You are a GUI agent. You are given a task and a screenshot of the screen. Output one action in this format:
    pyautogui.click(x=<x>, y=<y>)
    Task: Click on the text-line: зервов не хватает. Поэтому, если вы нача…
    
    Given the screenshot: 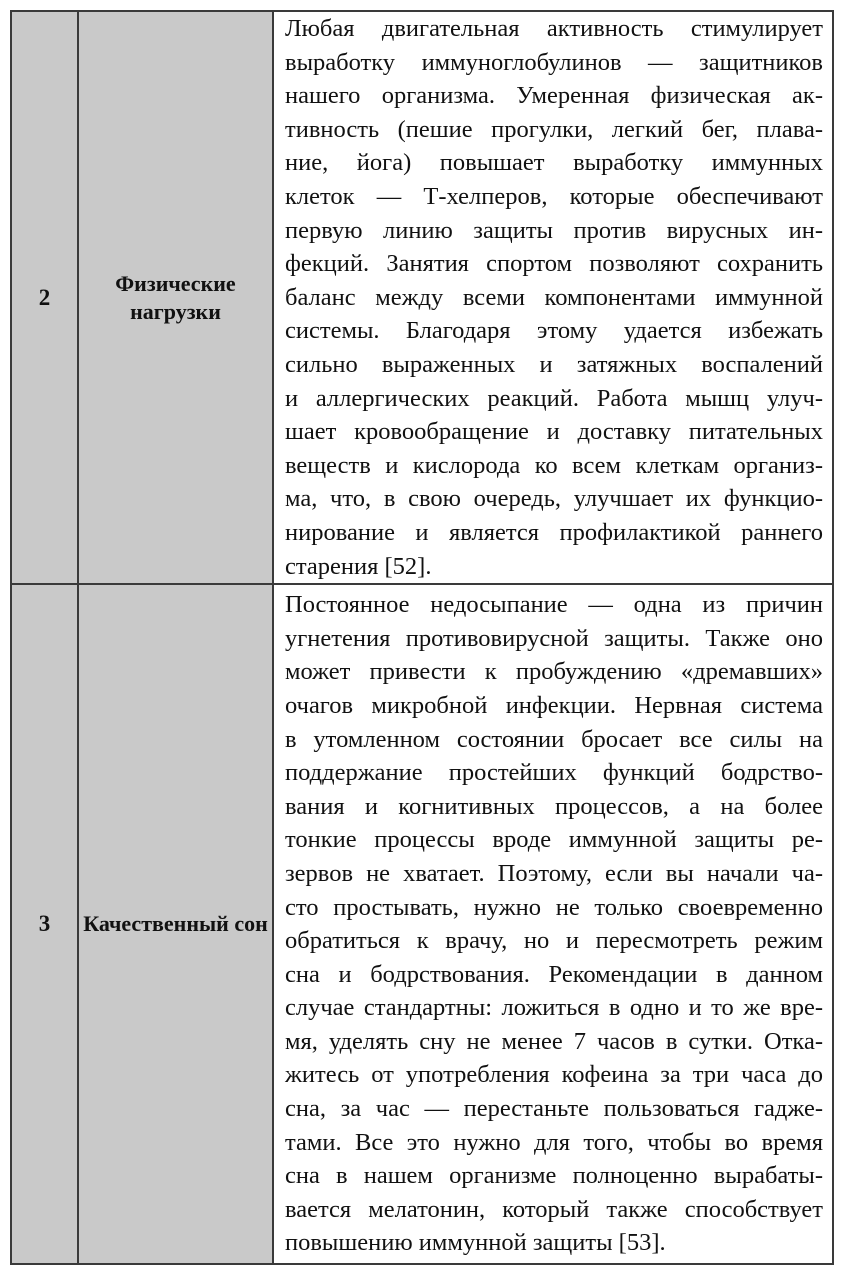 What is the action you would take?
    pyautogui.click(x=554, y=873)
    